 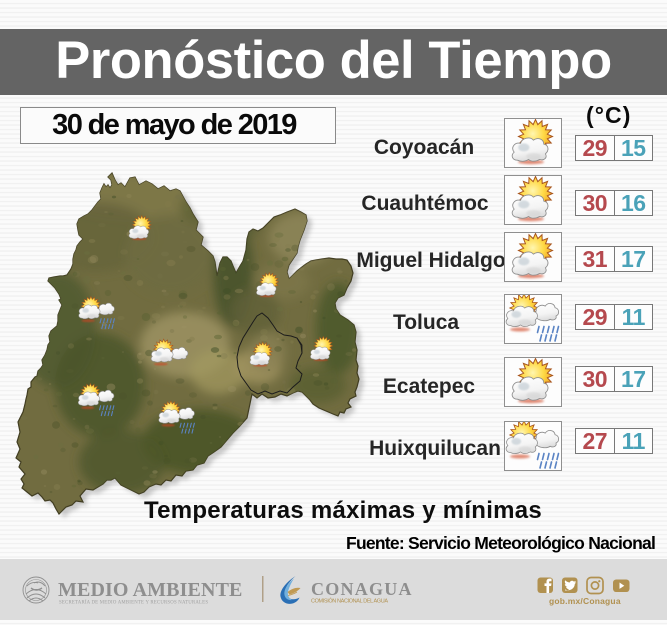 What do you see at coordinates (585, 601) in the screenshot?
I see `svg-text: gob.mx/Conagua` at bounding box center [585, 601].